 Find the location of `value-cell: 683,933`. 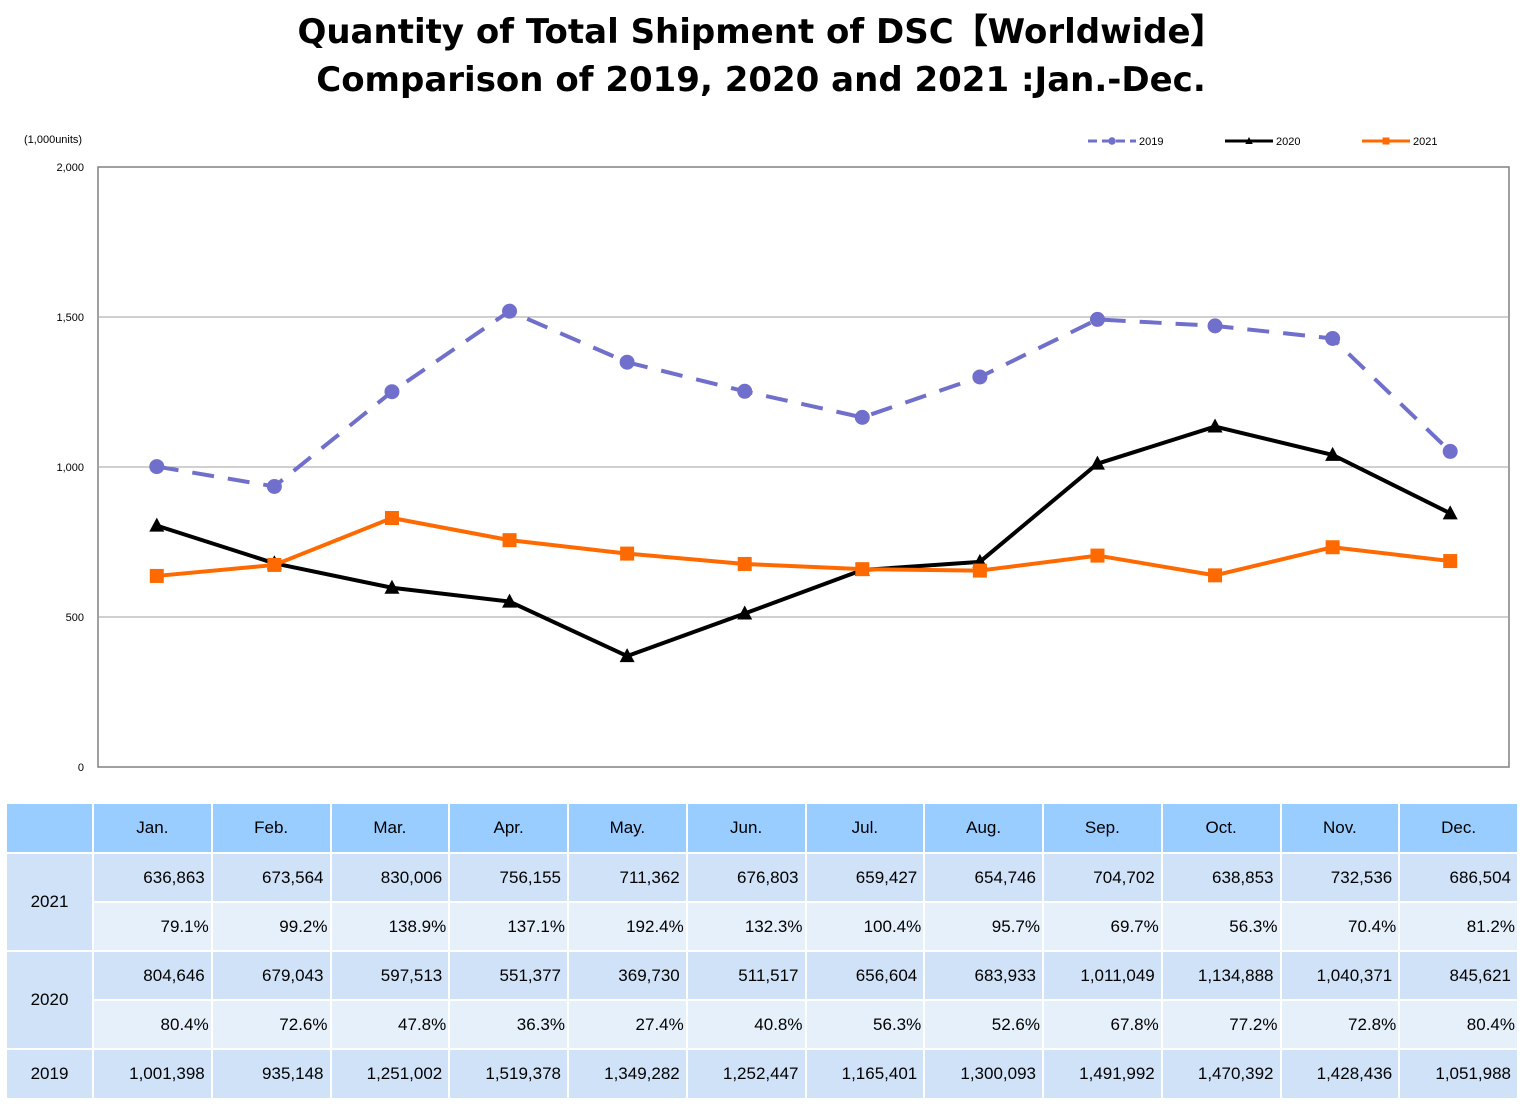

value-cell: 683,933 is located at coordinates (983, 975).